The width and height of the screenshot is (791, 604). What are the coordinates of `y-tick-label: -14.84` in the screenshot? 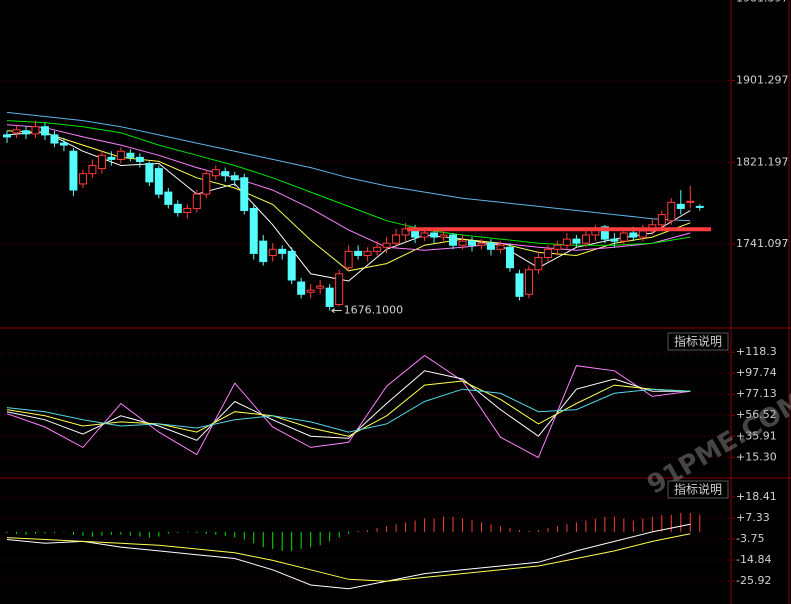 It's located at (753, 559).